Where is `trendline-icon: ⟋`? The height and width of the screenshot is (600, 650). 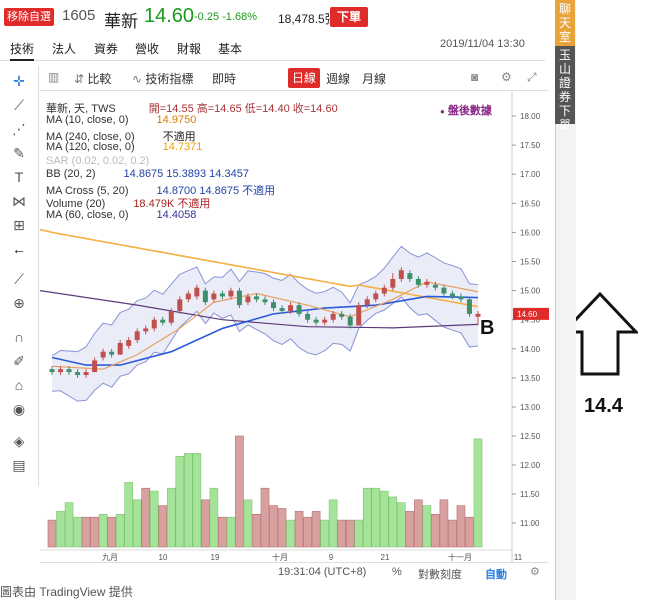 trendline-icon: ⟋ is located at coordinates (19, 105).